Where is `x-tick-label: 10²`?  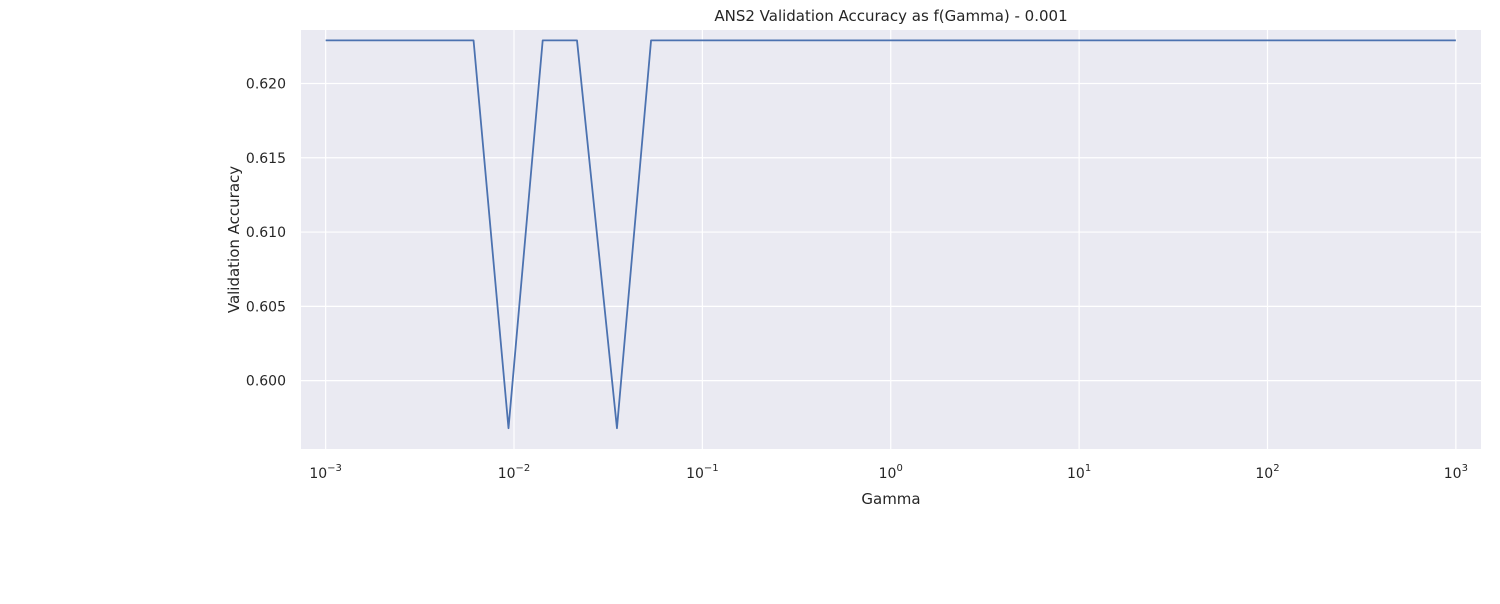
x-tick-label: 10² is located at coordinates (1267, 472).